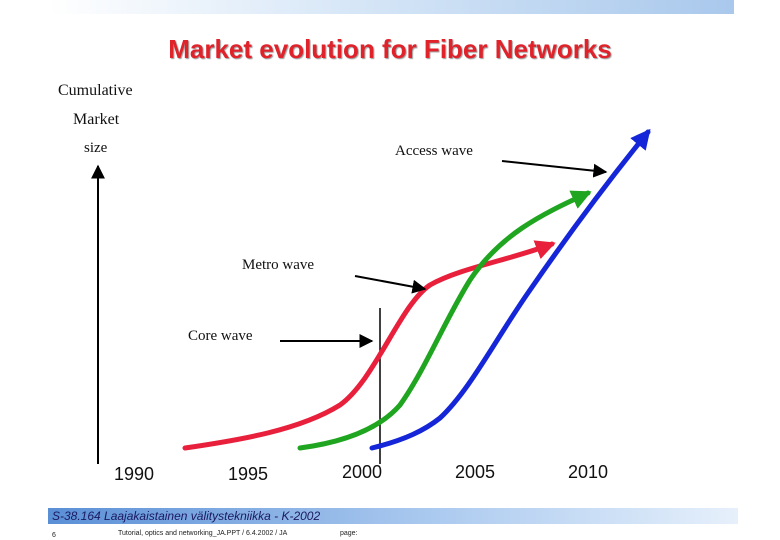  I want to click on footer-page-number: 6, so click(54, 535).